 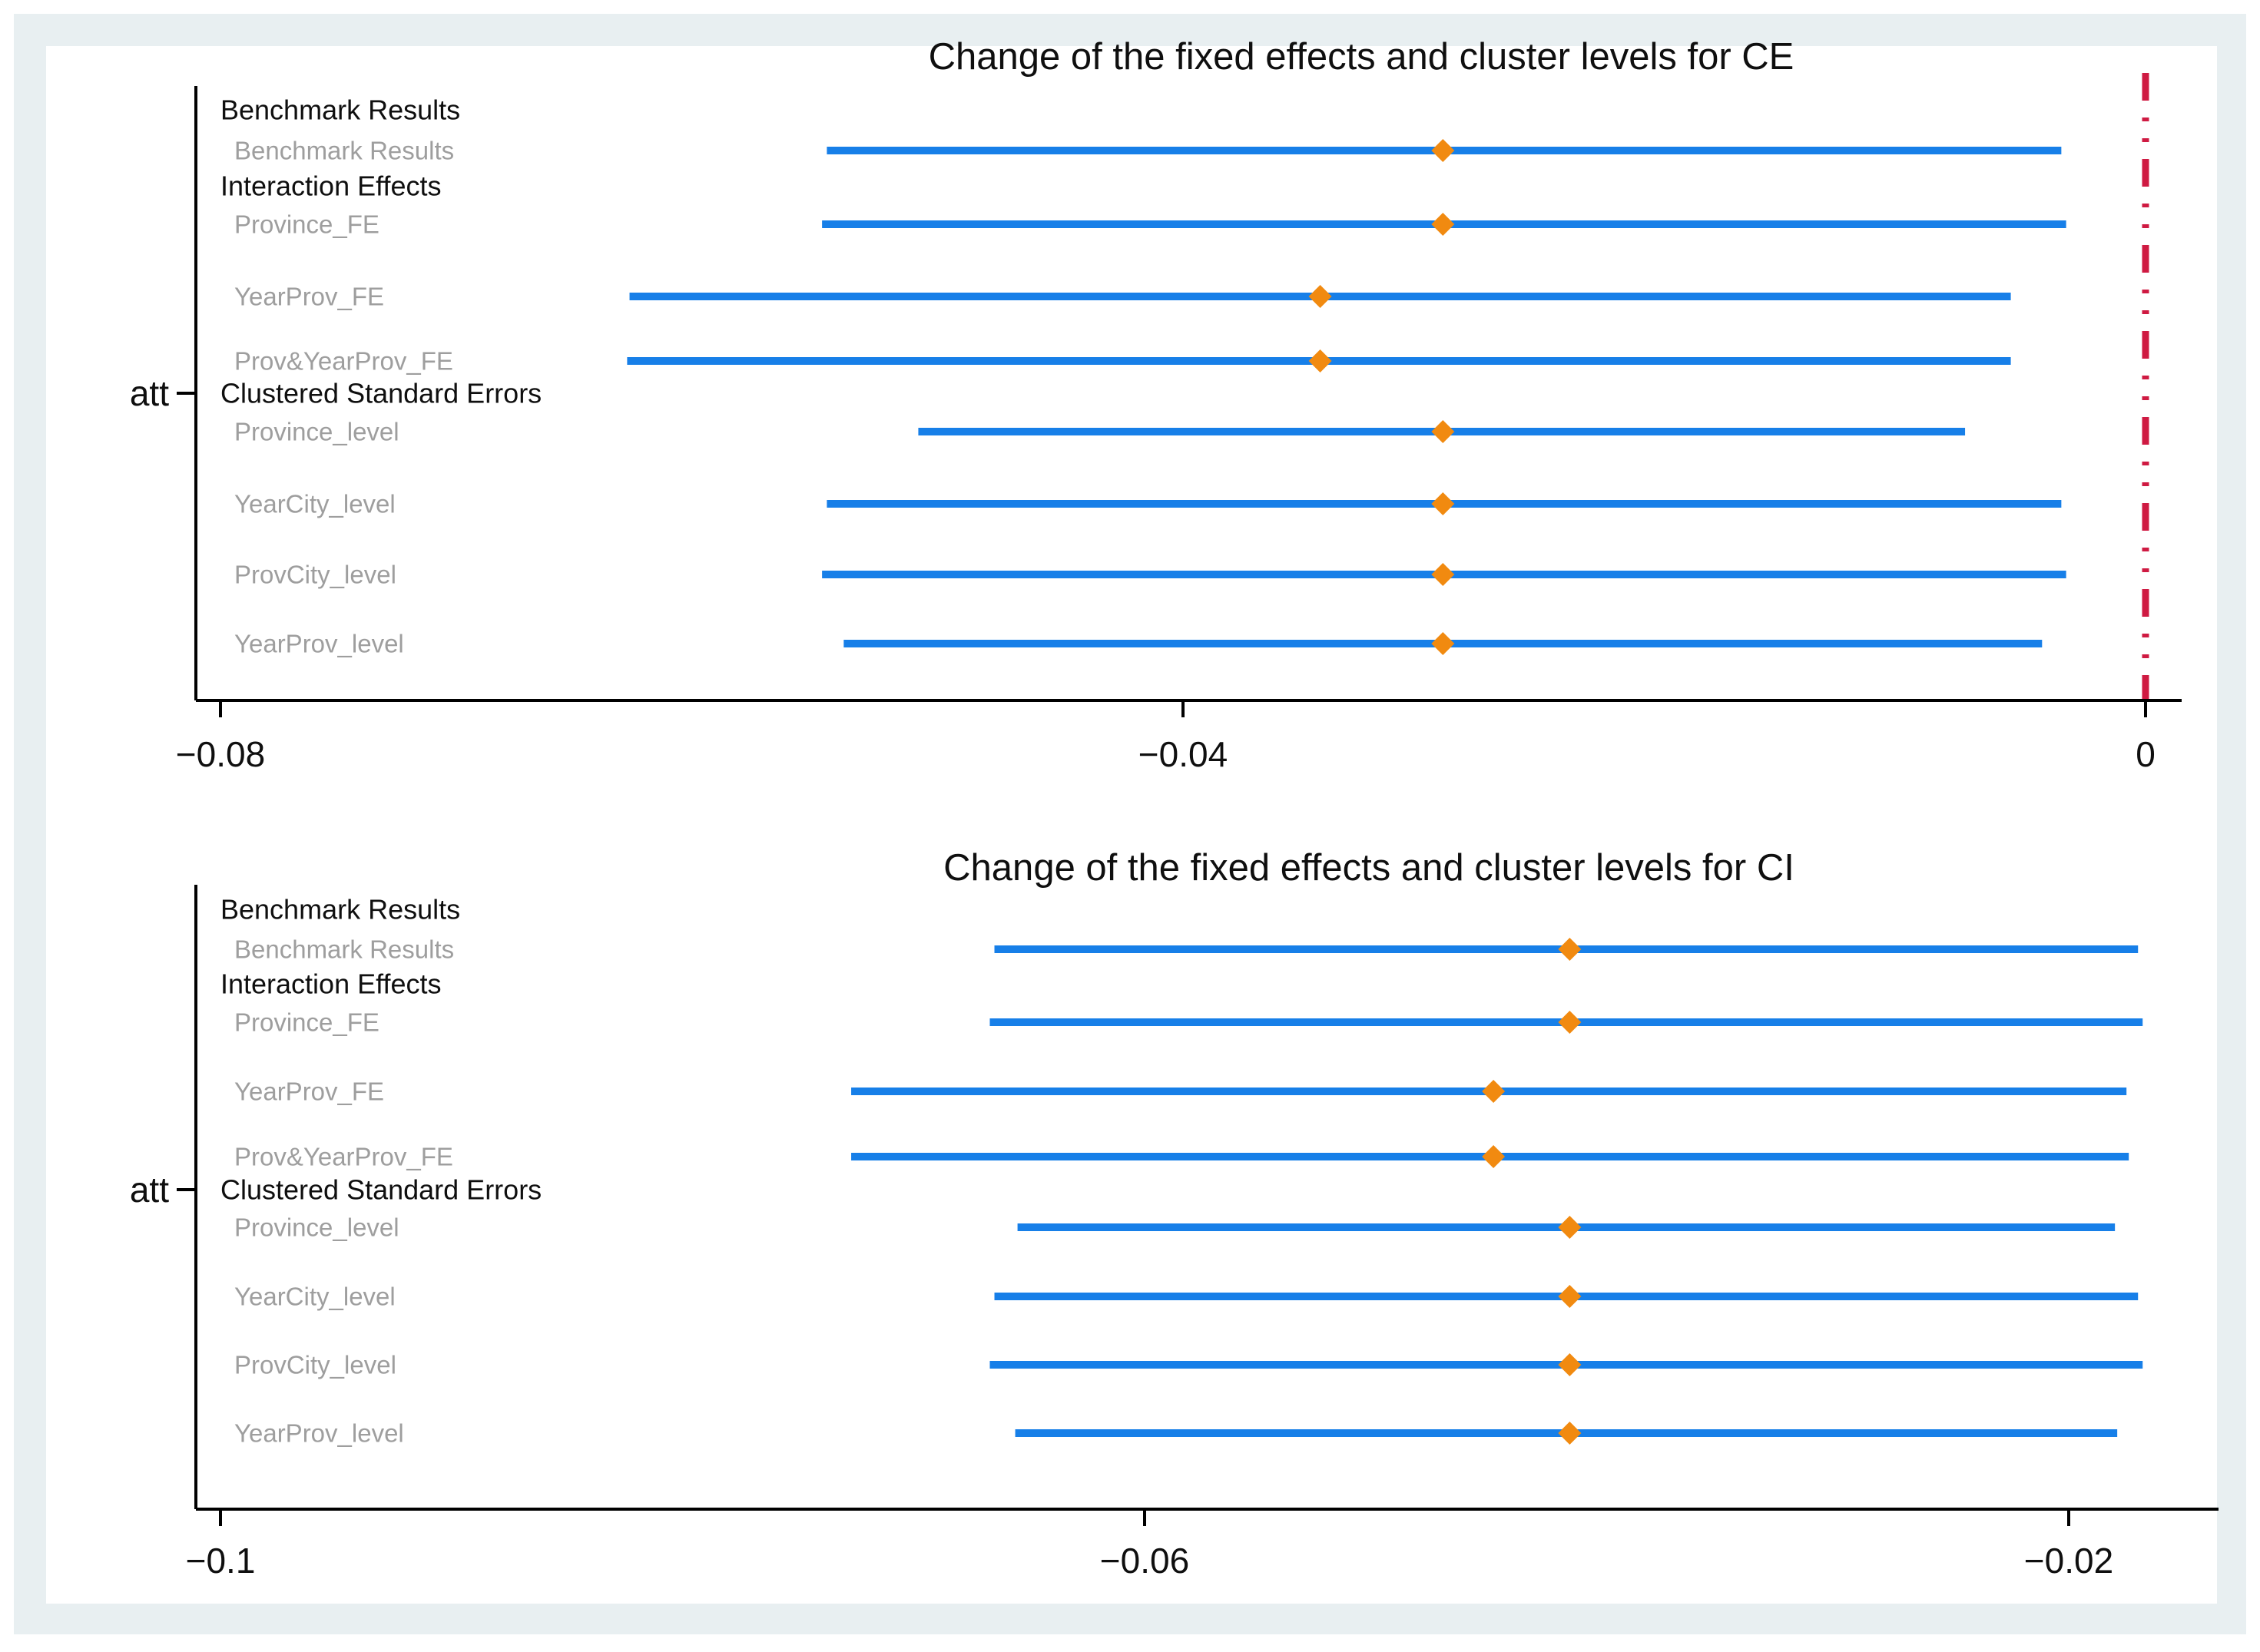 What do you see at coordinates (2146, 754) in the screenshot?
I see `x-tick-label-ce-0: 0` at bounding box center [2146, 754].